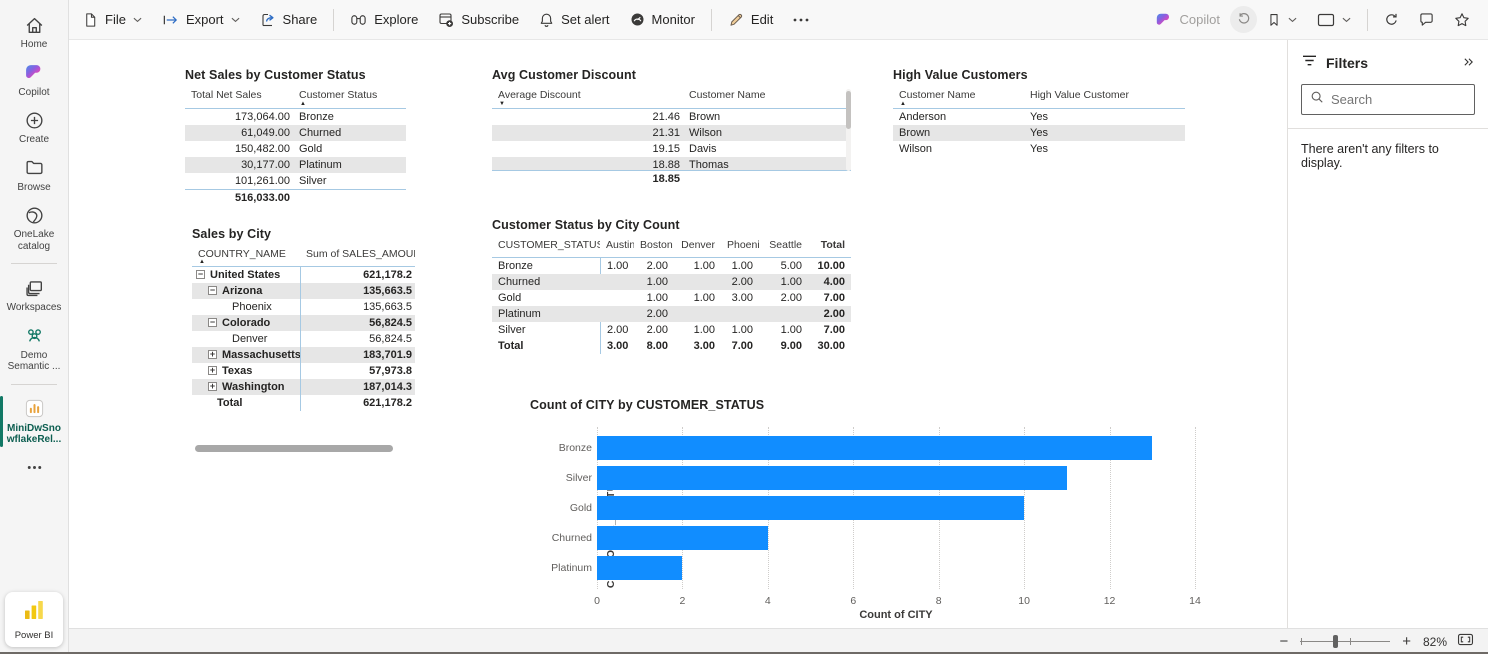  Describe the element at coordinates (620, 245) in the screenshot. I see `column-header-austin: Austin` at that location.